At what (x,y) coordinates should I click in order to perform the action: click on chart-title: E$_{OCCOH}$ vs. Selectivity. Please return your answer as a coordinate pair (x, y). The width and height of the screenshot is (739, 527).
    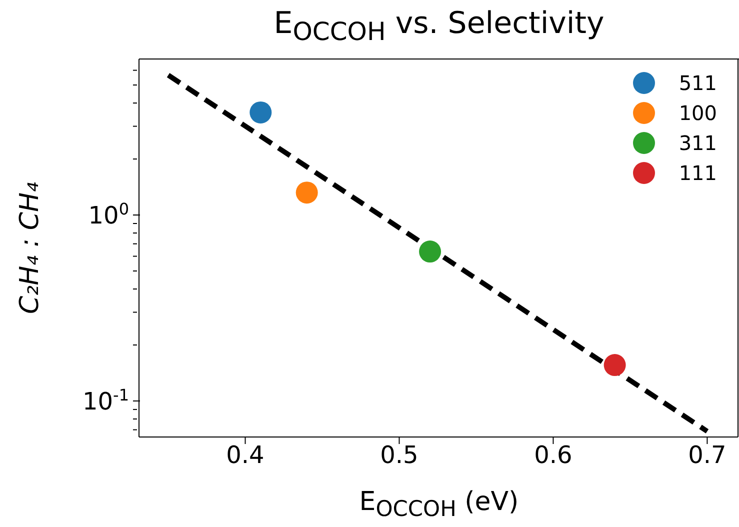
    Looking at the image, I should click on (439, 26).